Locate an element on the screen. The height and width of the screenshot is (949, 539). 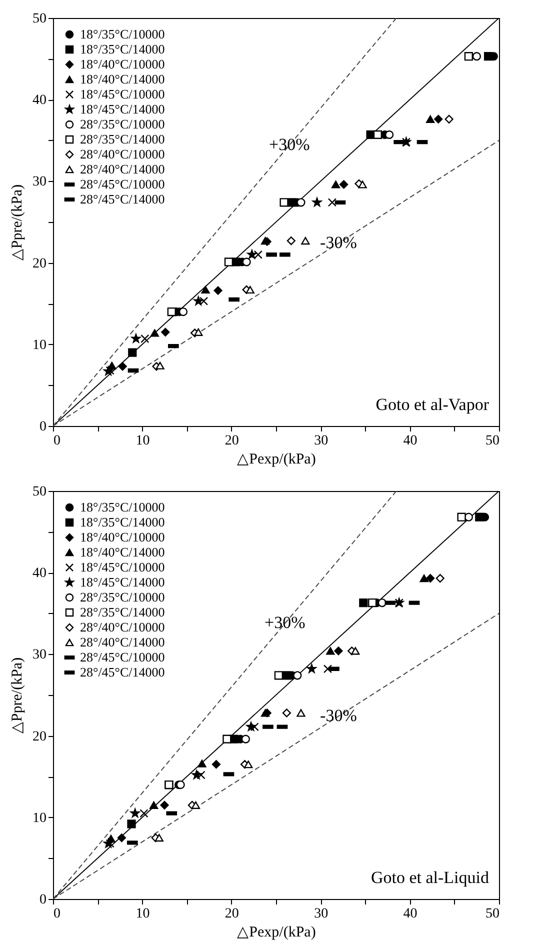
annotation: Goto et al-Liquid is located at coordinates (430, 877).